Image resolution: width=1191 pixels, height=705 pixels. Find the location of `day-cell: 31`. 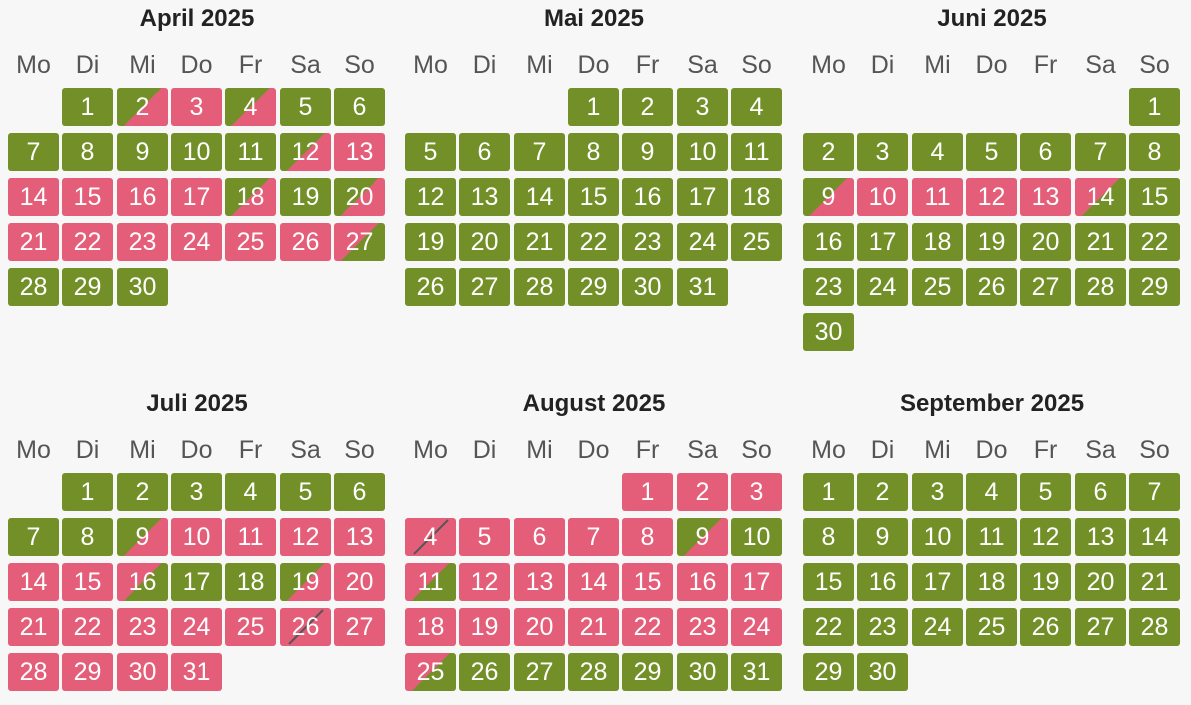

day-cell: 31 is located at coordinates (756, 672).